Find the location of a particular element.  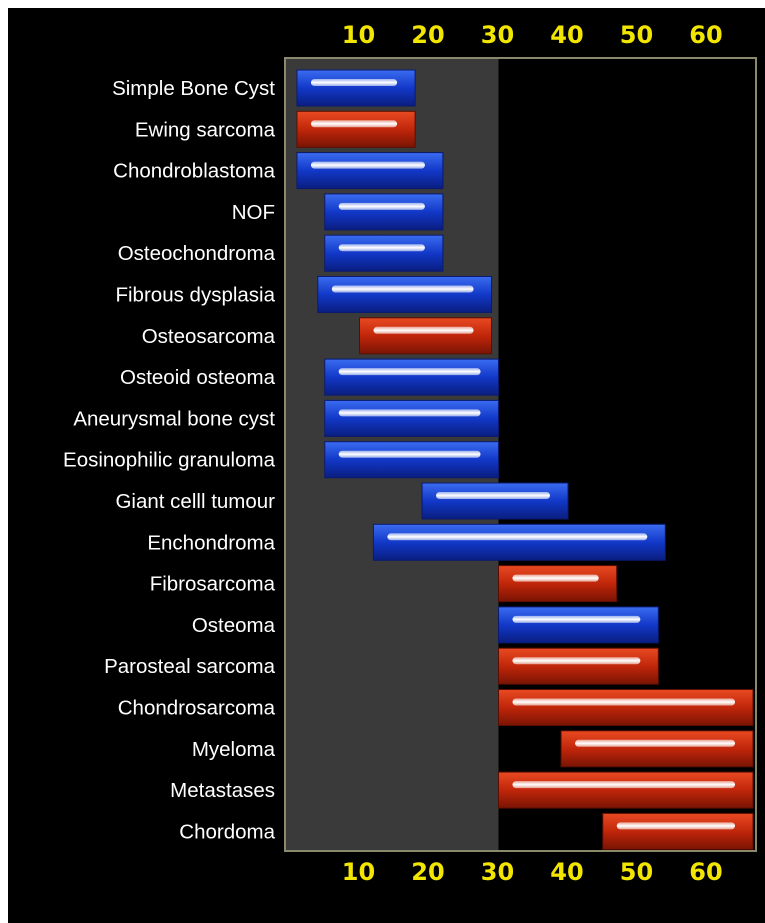

category-label: Enchondroma is located at coordinates (211, 542).